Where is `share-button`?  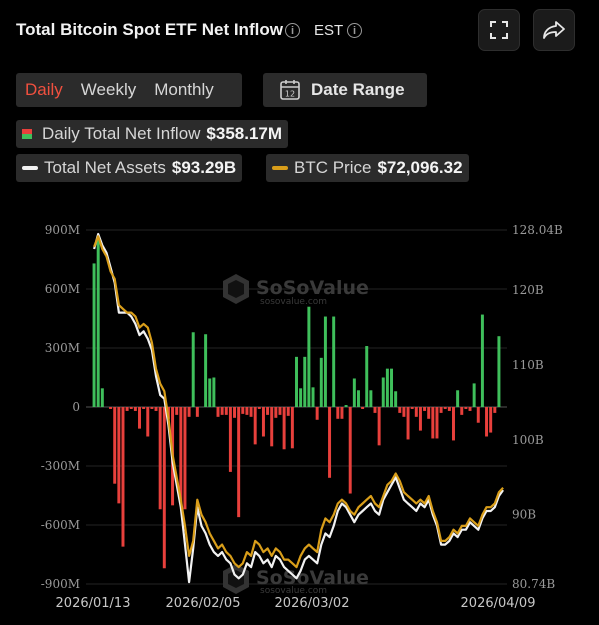
share-button is located at coordinates (554, 30).